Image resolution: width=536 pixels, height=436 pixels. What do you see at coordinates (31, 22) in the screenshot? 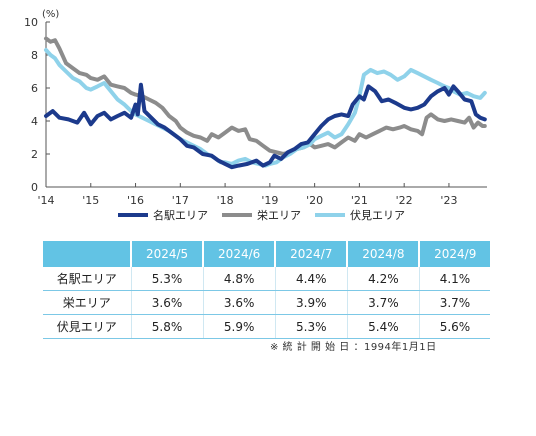
I see `y-tick-label: 10` at bounding box center [31, 22].